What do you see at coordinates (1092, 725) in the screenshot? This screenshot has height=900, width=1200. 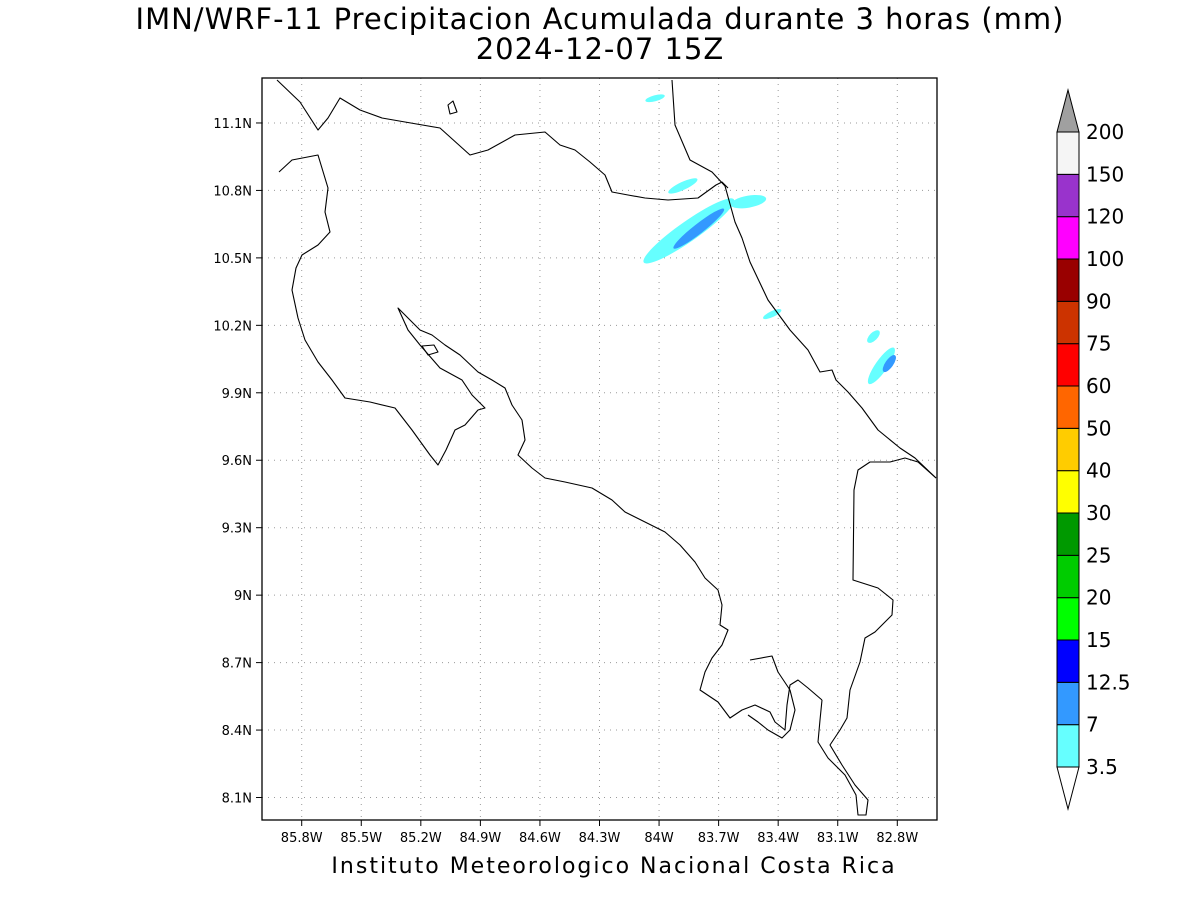 I see `colorbar-label: 7` at bounding box center [1092, 725].